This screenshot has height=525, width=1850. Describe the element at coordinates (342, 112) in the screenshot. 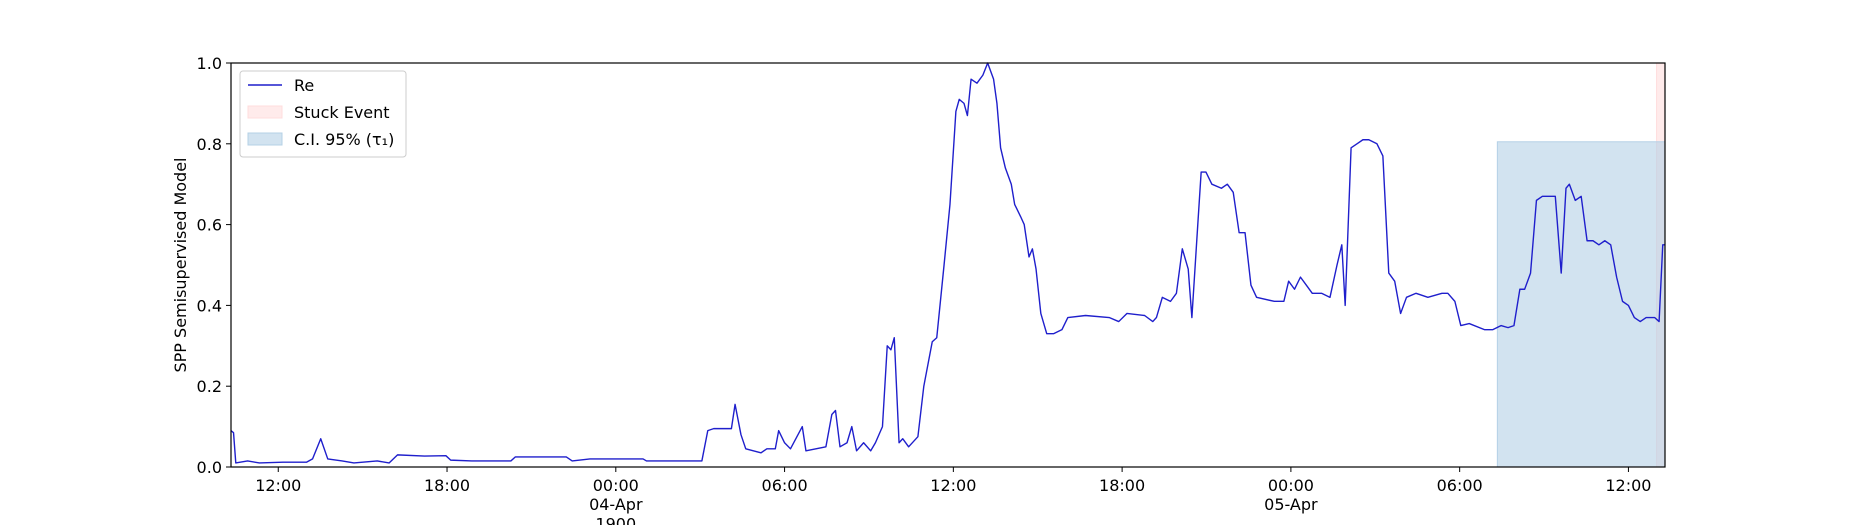

I see `legend-label: Stuck Event` at that location.